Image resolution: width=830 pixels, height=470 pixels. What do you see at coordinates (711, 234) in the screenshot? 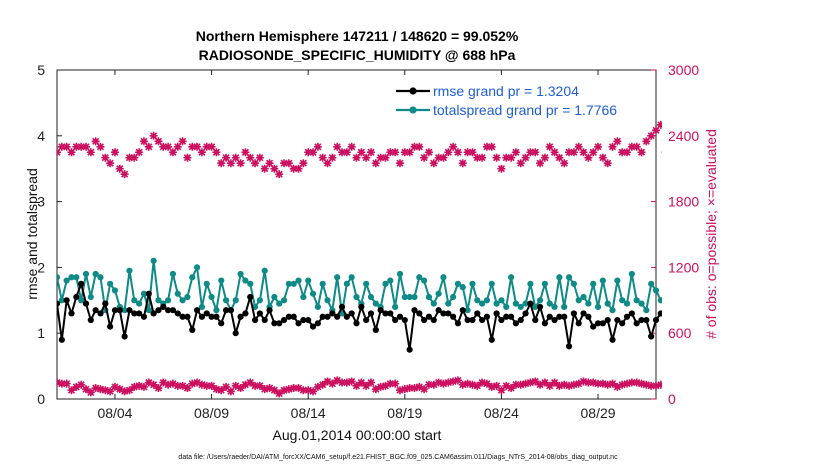
I see `y-axis-right-label: # of obs: o=possible; ×=evaluated` at bounding box center [711, 234].